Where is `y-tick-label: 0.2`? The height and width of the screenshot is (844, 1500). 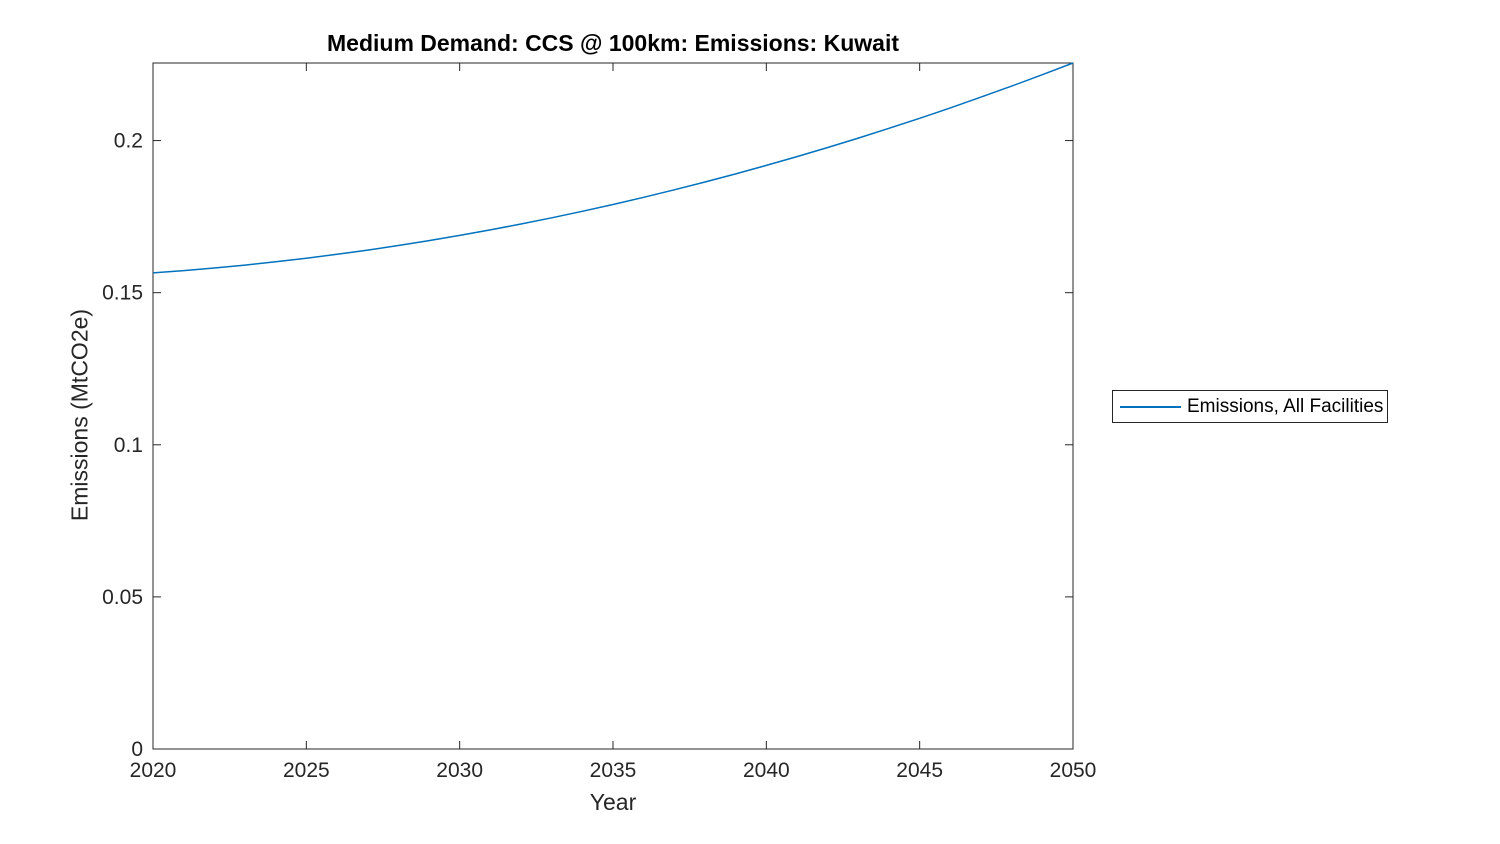
y-tick-label: 0.2 is located at coordinates (128, 141).